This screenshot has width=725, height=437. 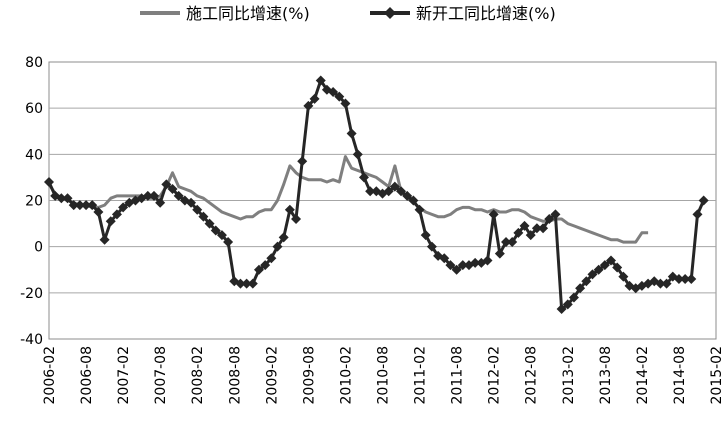 I want to click on x-tick-label: 2011-02, so click(x=421, y=375).